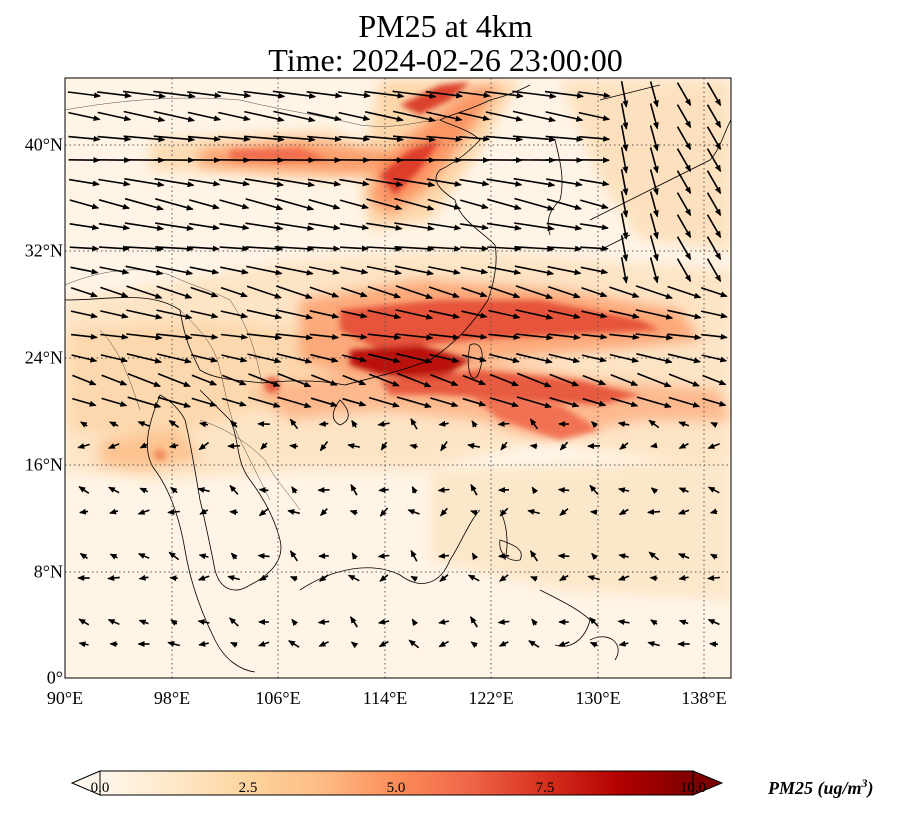 This screenshot has width=905, height=836. Describe the element at coordinates (545, 788) in the screenshot. I see `colorbar-tick: 7.5` at that location.